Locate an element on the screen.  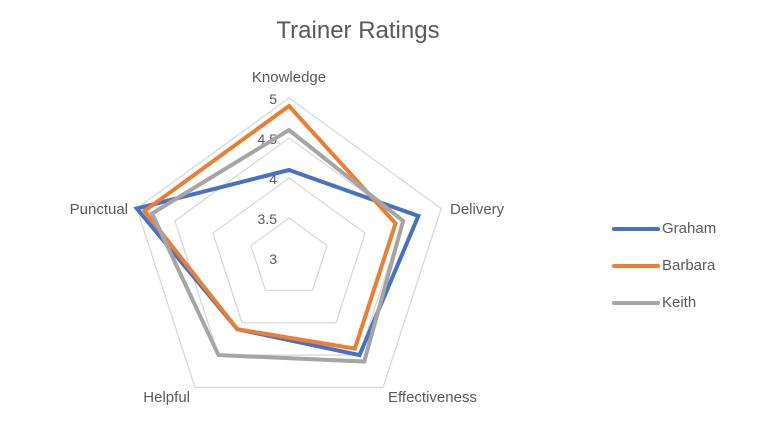
tick-label: 4 is located at coordinates (273, 179).